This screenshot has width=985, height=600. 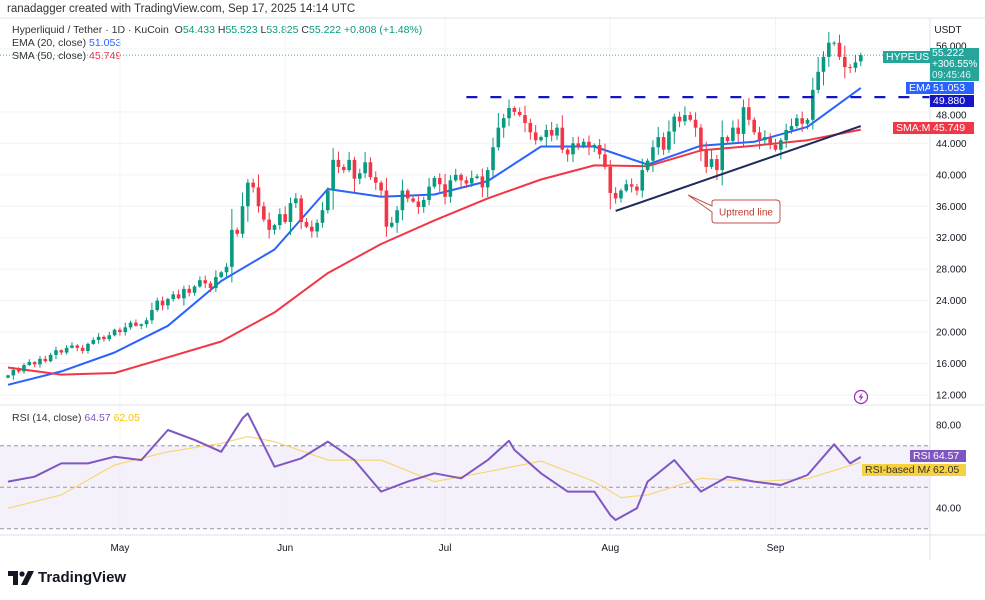 What do you see at coordinates (49, 56) in the screenshot?
I see `sma-legend-label: SMA (50, close)` at bounding box center [49, 56].